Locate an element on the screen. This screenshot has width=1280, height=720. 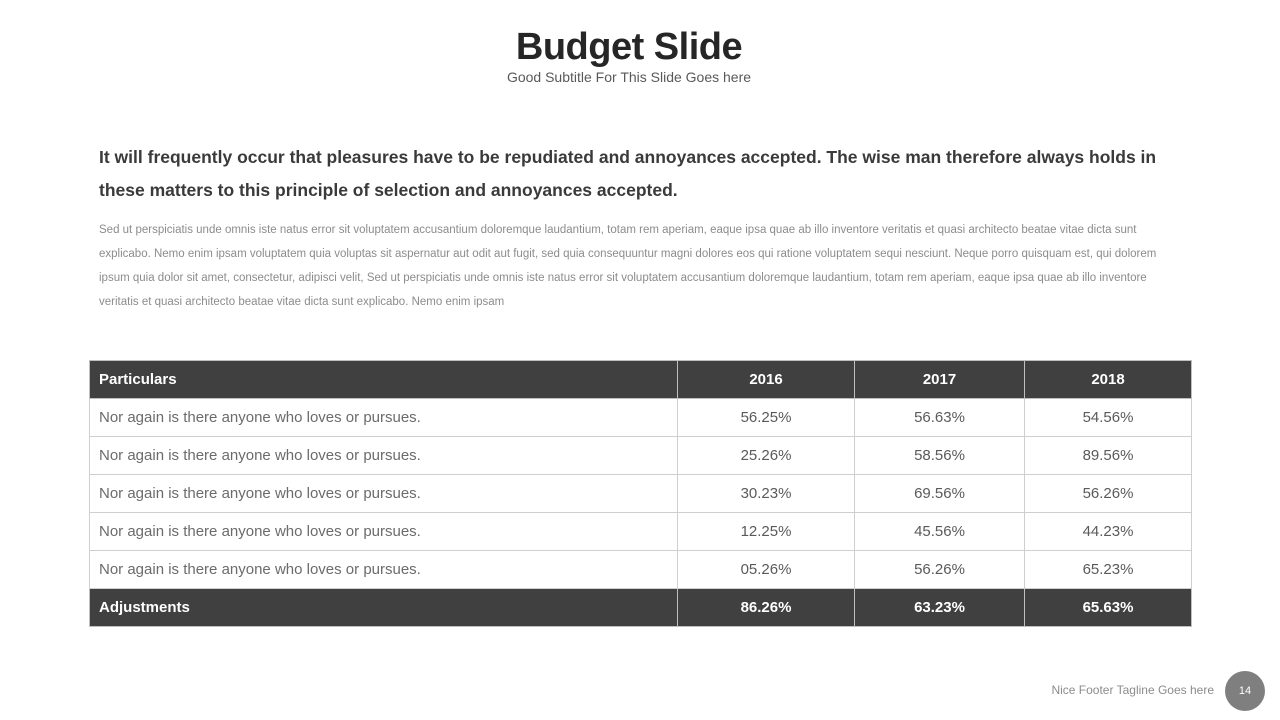
row-value-2018: 44.23% is located at coordinates (1108, 531).